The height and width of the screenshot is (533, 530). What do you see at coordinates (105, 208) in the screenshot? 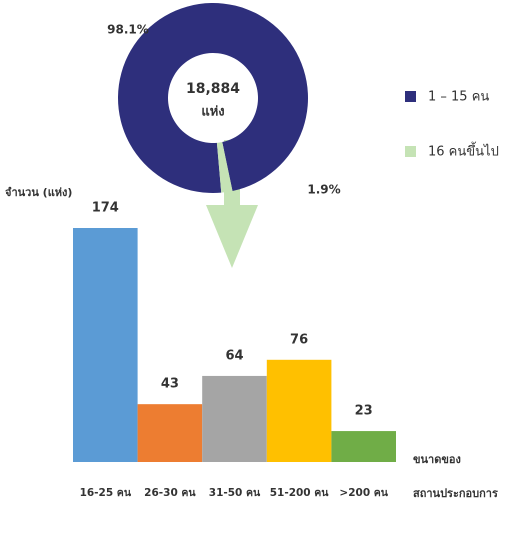
I see `value-label: 174` at bounding box center [105, 208].